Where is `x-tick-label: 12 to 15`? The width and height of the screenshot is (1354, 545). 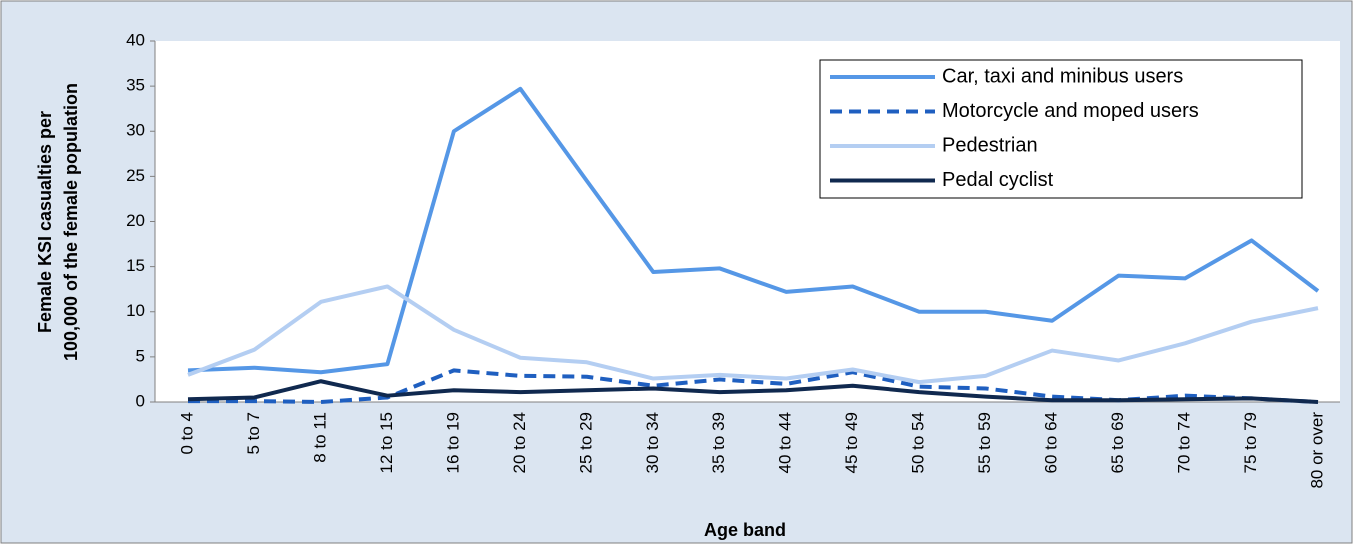
x-tick-label: 12 to 15 is located at coordinates (386, 442).